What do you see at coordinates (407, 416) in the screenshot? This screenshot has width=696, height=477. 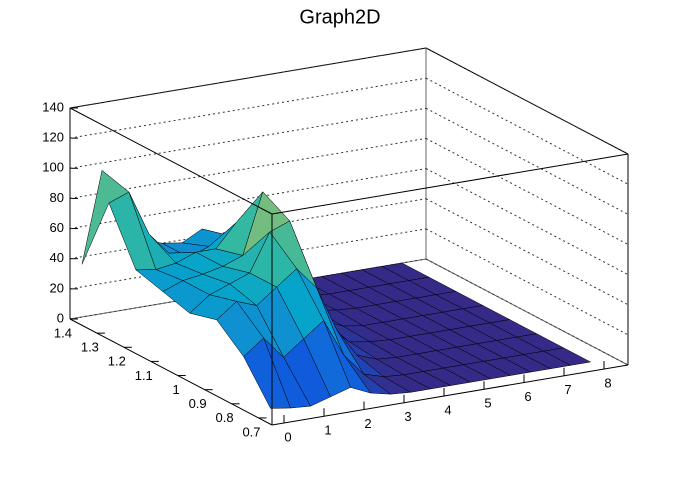 I see `x-tick-label: 3` at bounding box center [407, 416].